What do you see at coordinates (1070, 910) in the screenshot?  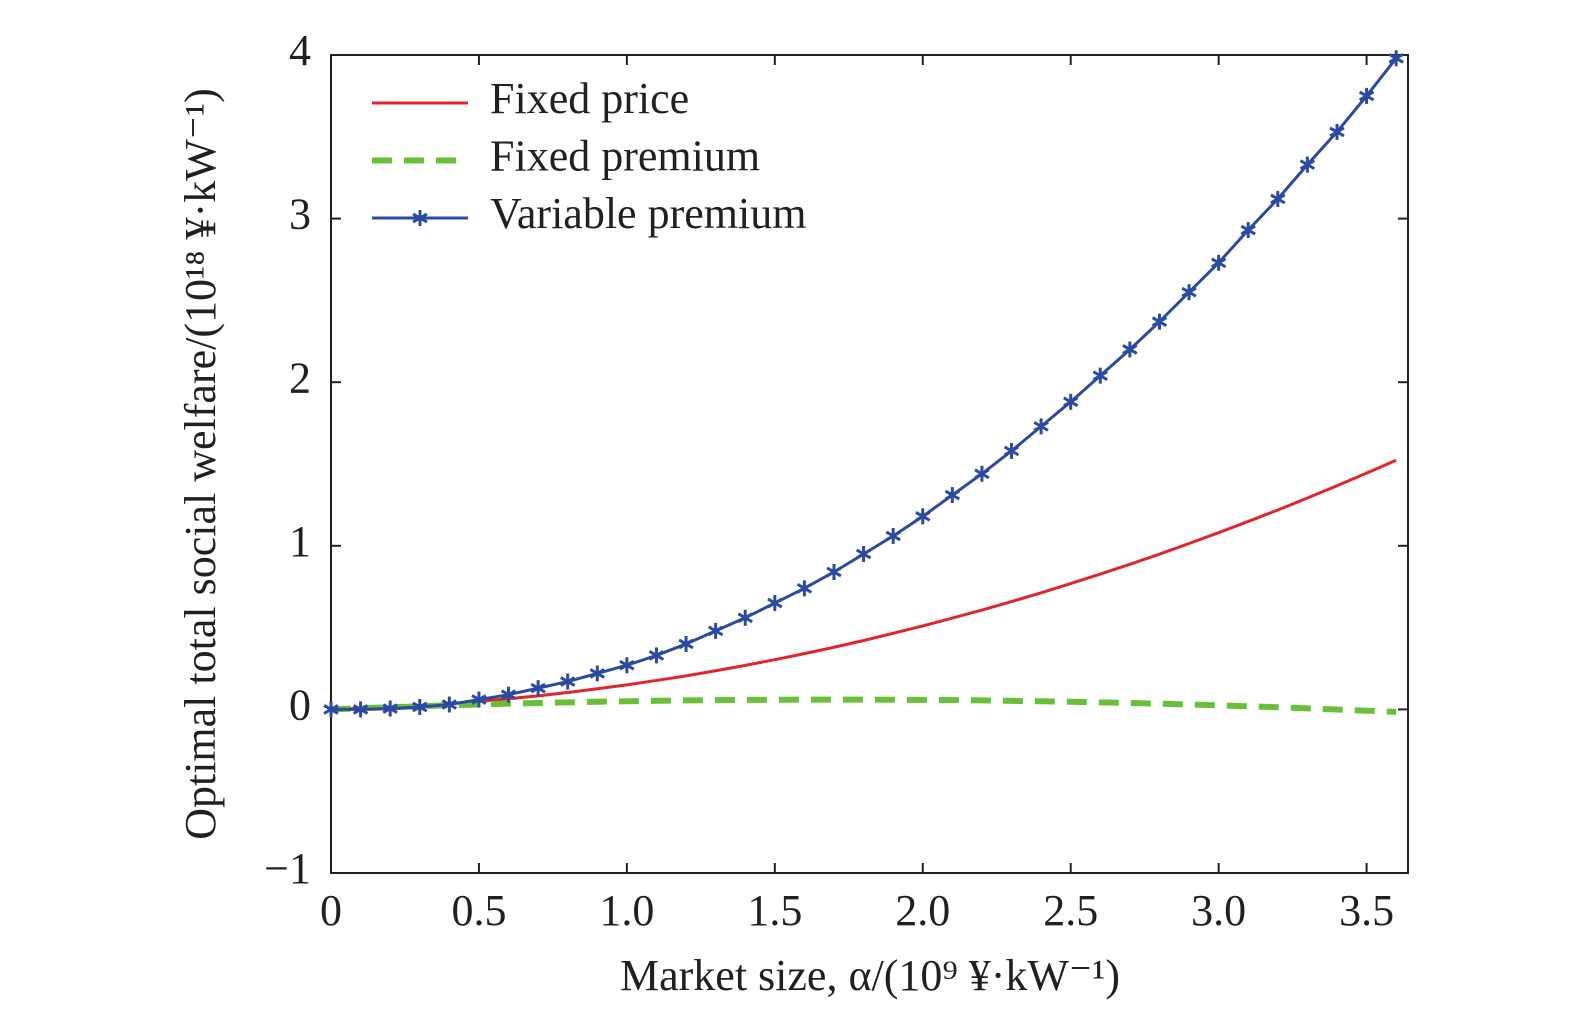 I see `x-tick-label: 2.5` at bounding box center [1070, 910].